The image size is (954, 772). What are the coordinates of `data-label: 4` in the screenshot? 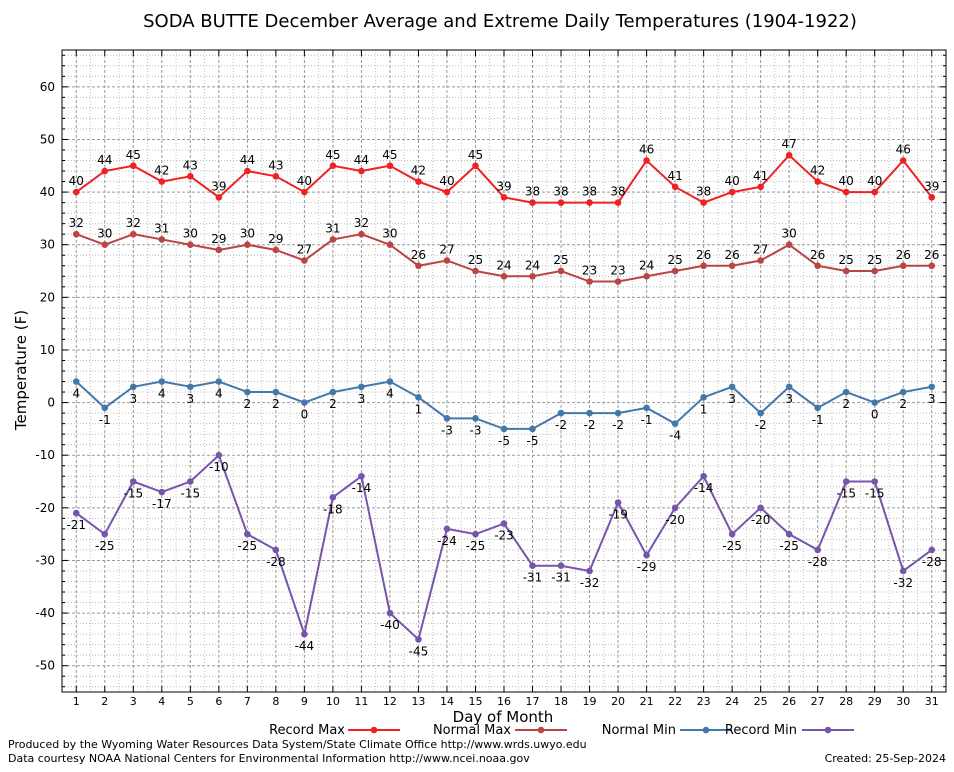 It's located at (219, 394).